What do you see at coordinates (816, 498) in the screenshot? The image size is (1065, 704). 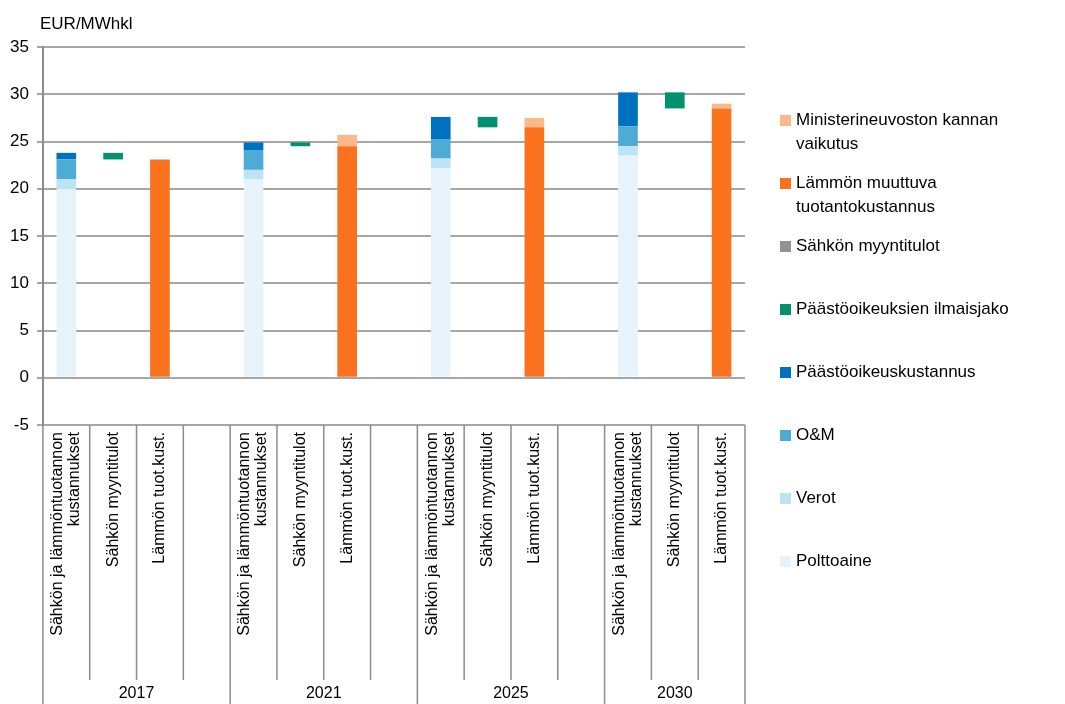 I see `legend-label: Verot` at bounding box center [816, 498].